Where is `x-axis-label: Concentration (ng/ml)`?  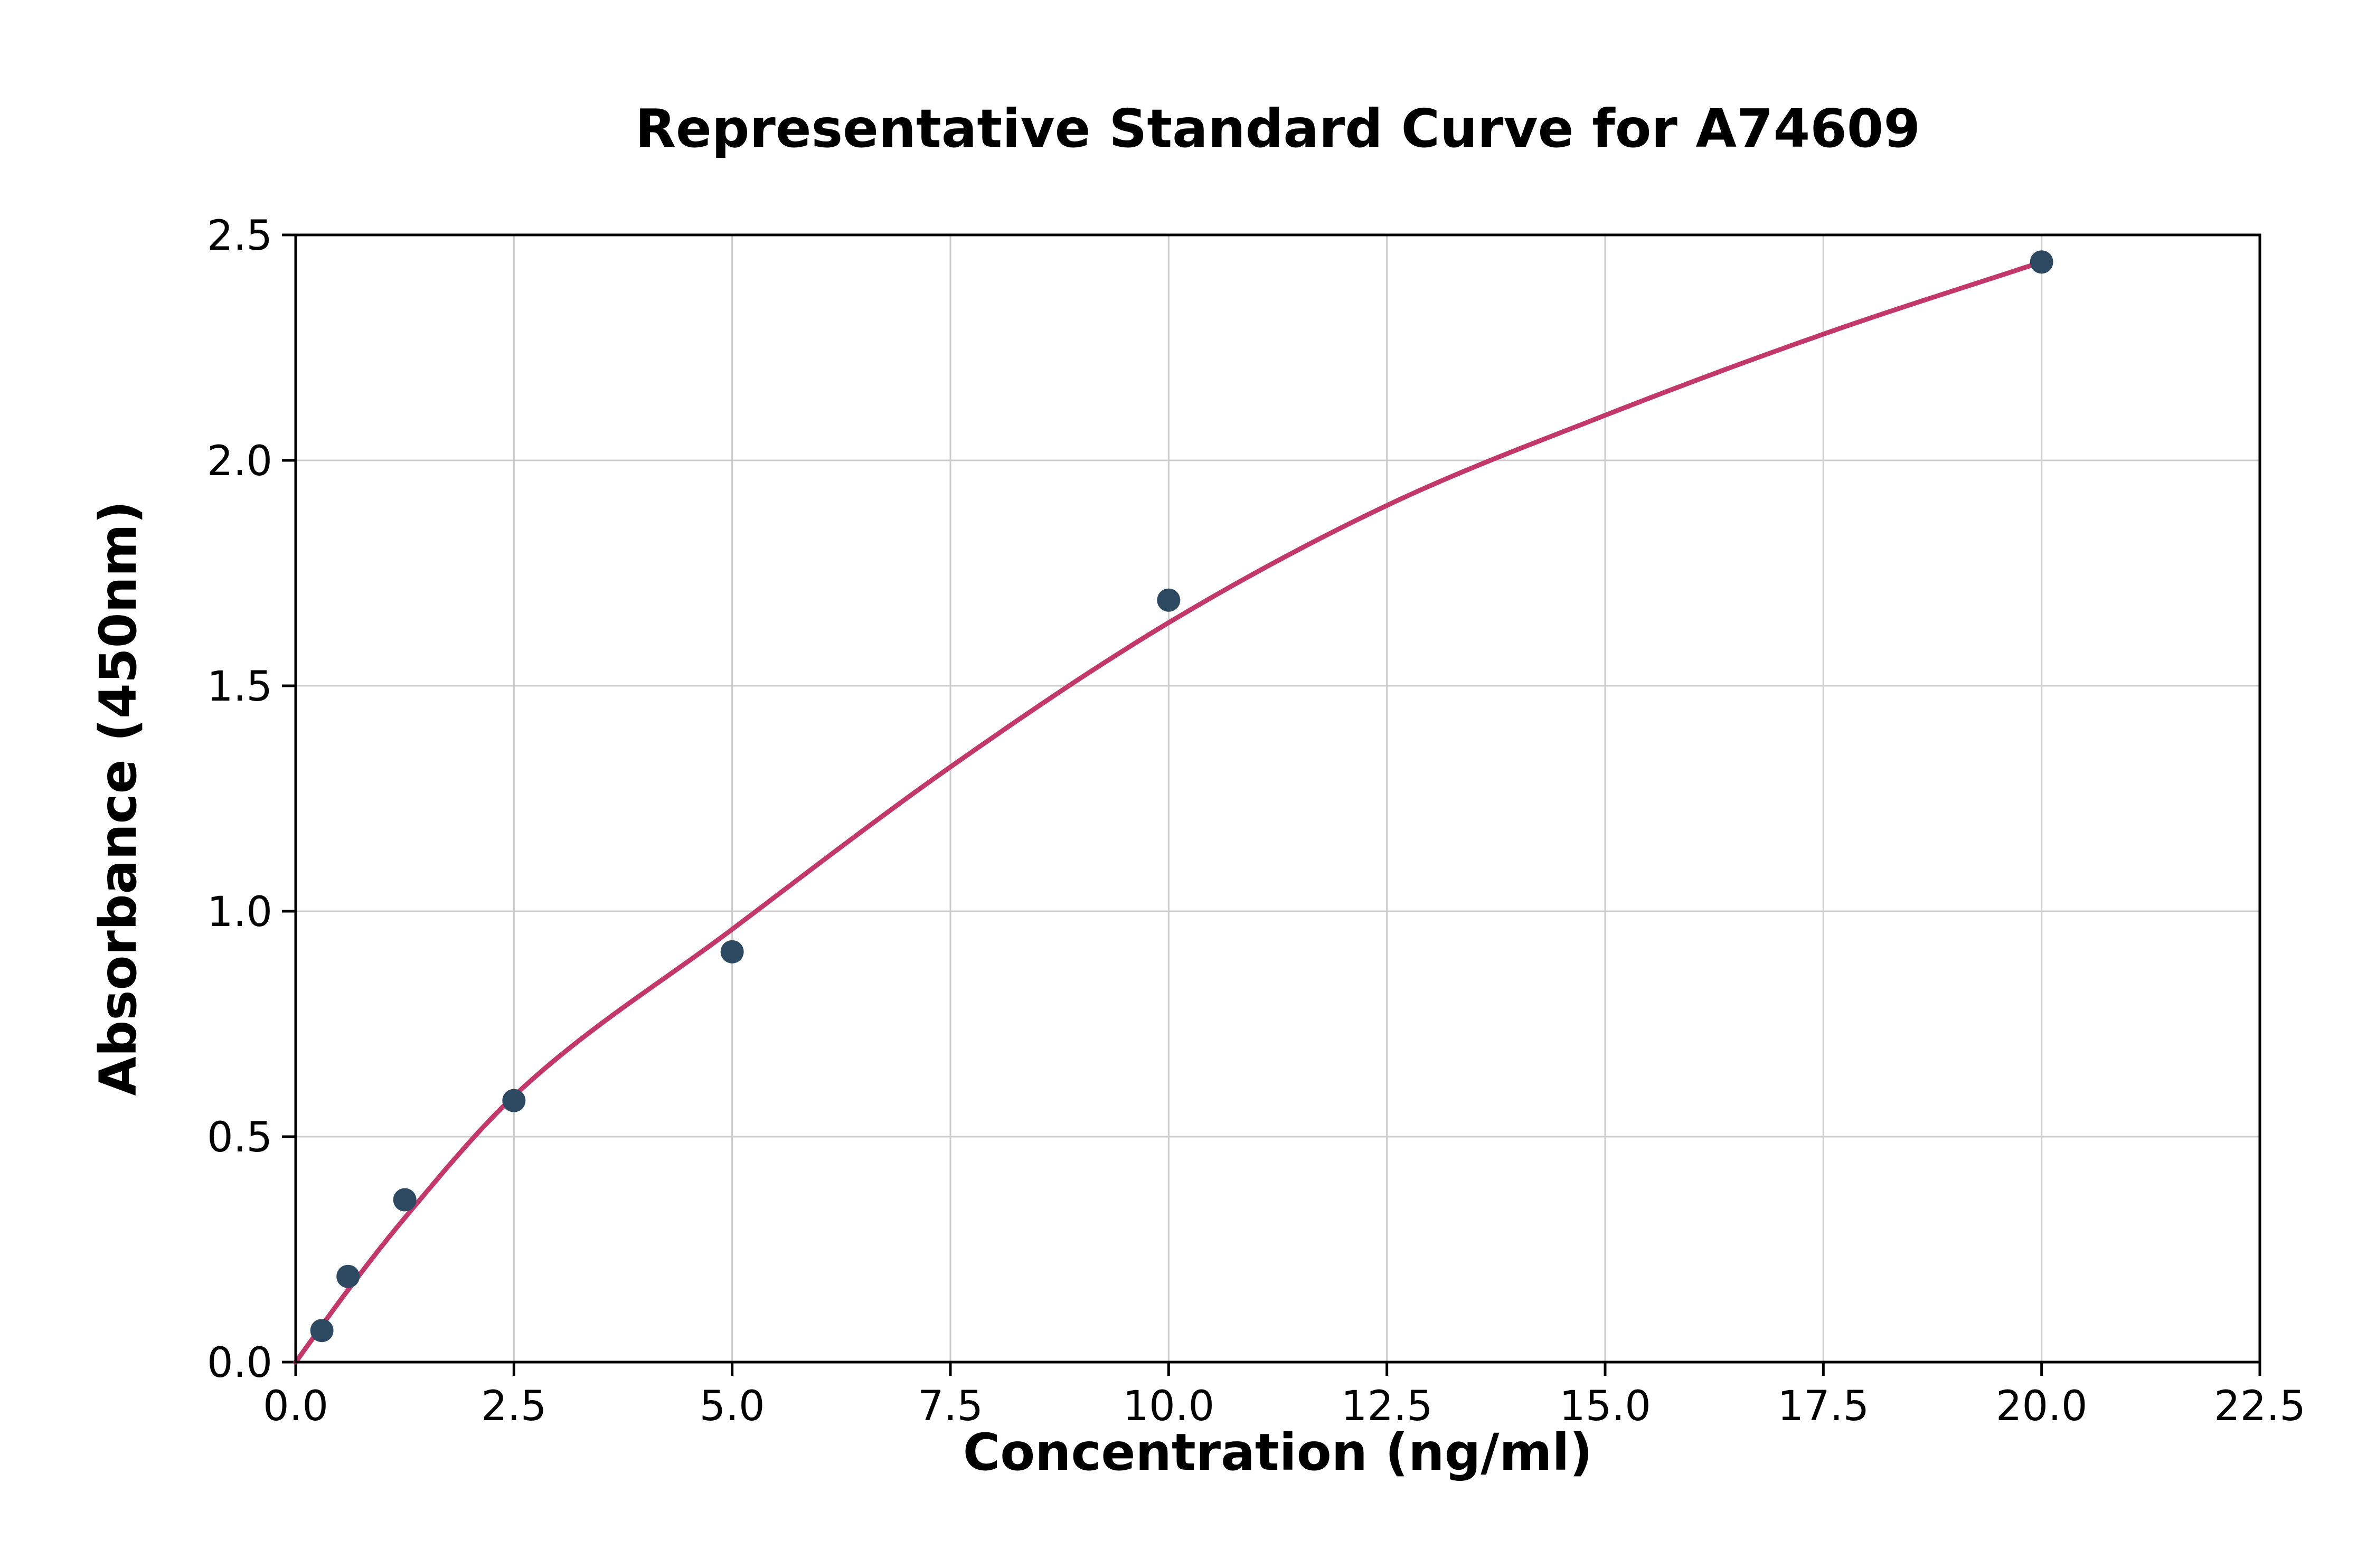
x-axis-label: Concentration (ng/ml) is located at coordinates (1278, 1453).